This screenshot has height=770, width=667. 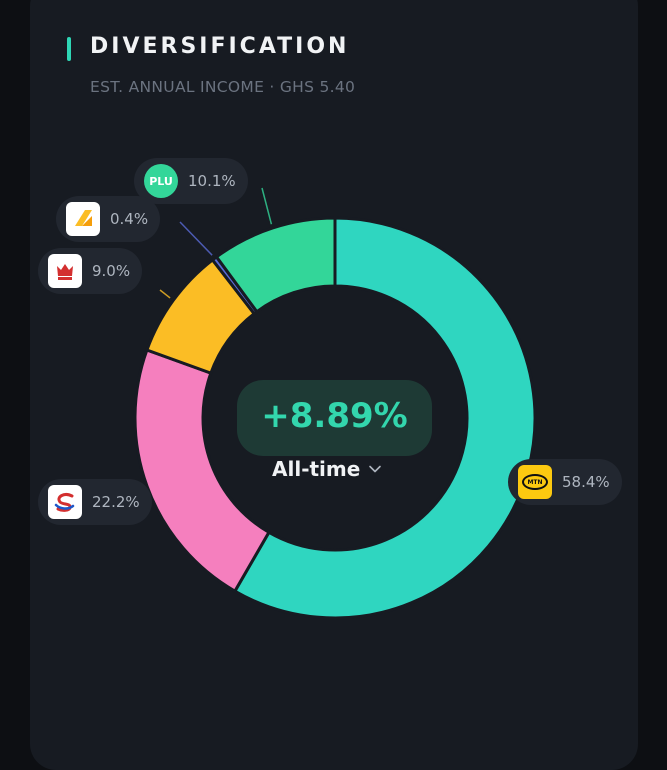 What do you see at coordinates (220, 46) in the screenshot?
I see `card-title: DIVERSIFICATION` at bounding box center [220, 46].